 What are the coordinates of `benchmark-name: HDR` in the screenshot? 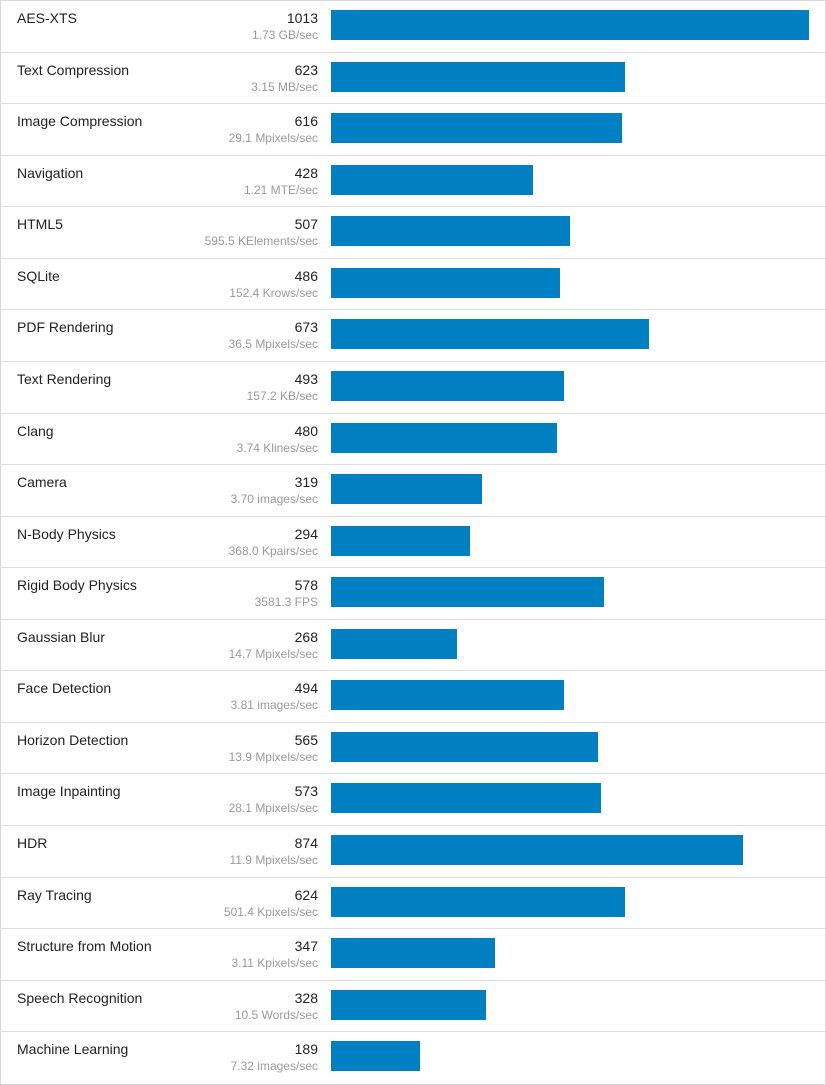 It's located at (32, 843).